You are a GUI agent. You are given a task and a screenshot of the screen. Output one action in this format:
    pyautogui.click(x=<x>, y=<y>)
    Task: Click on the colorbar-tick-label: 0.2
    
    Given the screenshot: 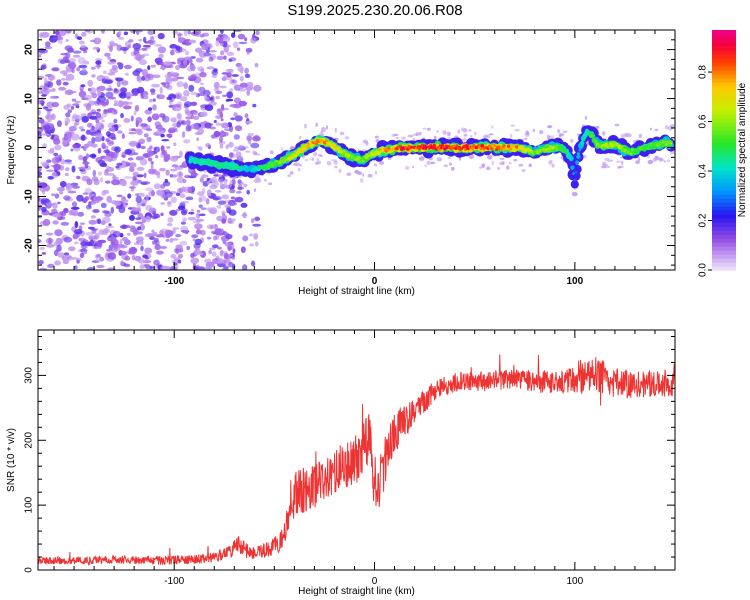 What is the action you would take?
    pyautogui.click(x=703, y=220)
    